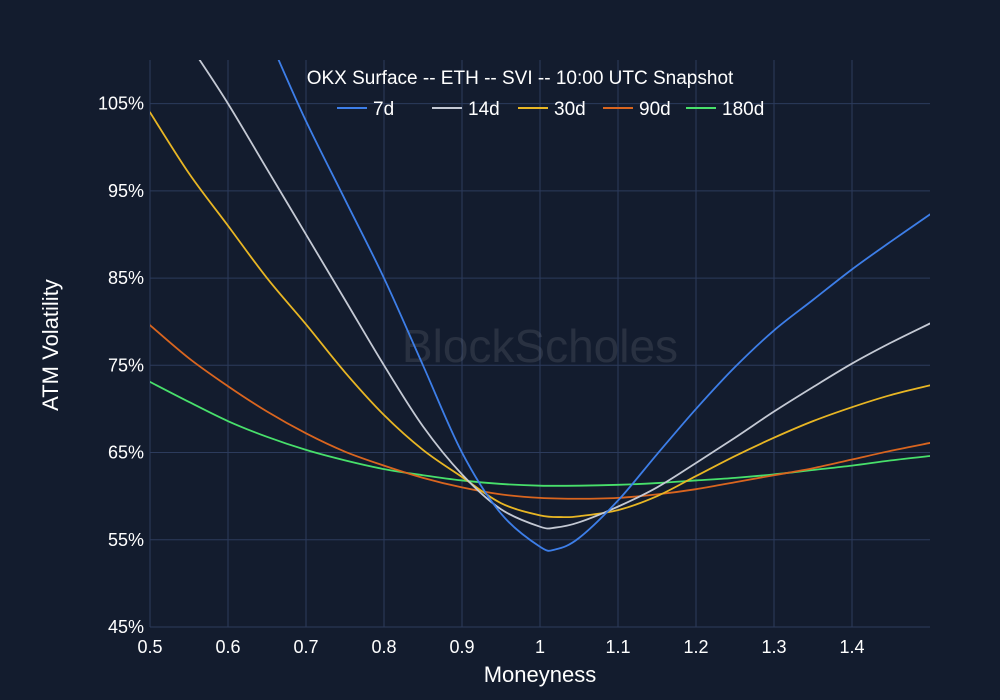 This screenshot has height=700, width=1000. What do you see at coordinates (851, 647) in the screenshot?
I see `x-tick-label: 1.4` at bounding box center [851, 647].